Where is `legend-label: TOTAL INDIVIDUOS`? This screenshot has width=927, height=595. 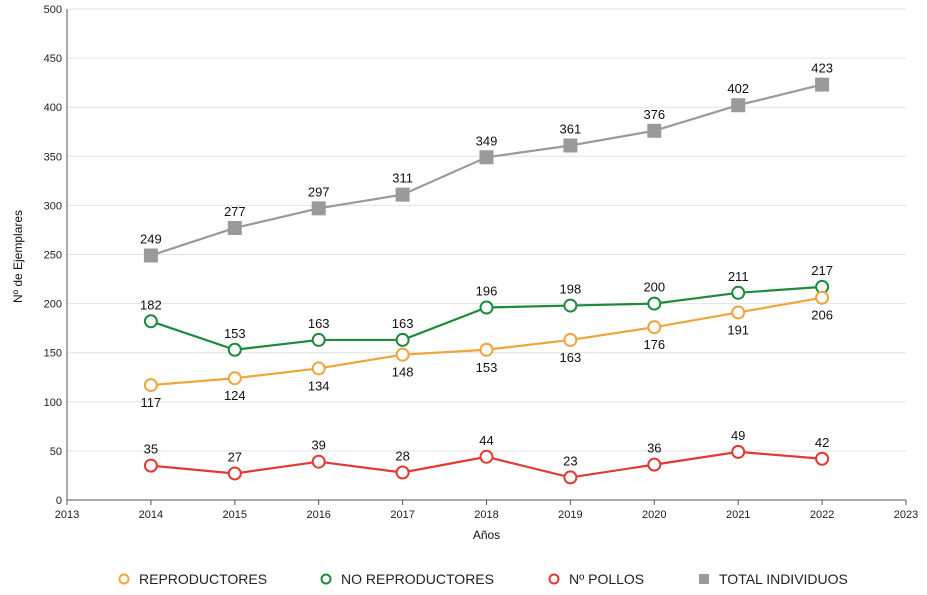
legend-label: TOTAL INDIVIDUOS is located at coordinates (783, 579).